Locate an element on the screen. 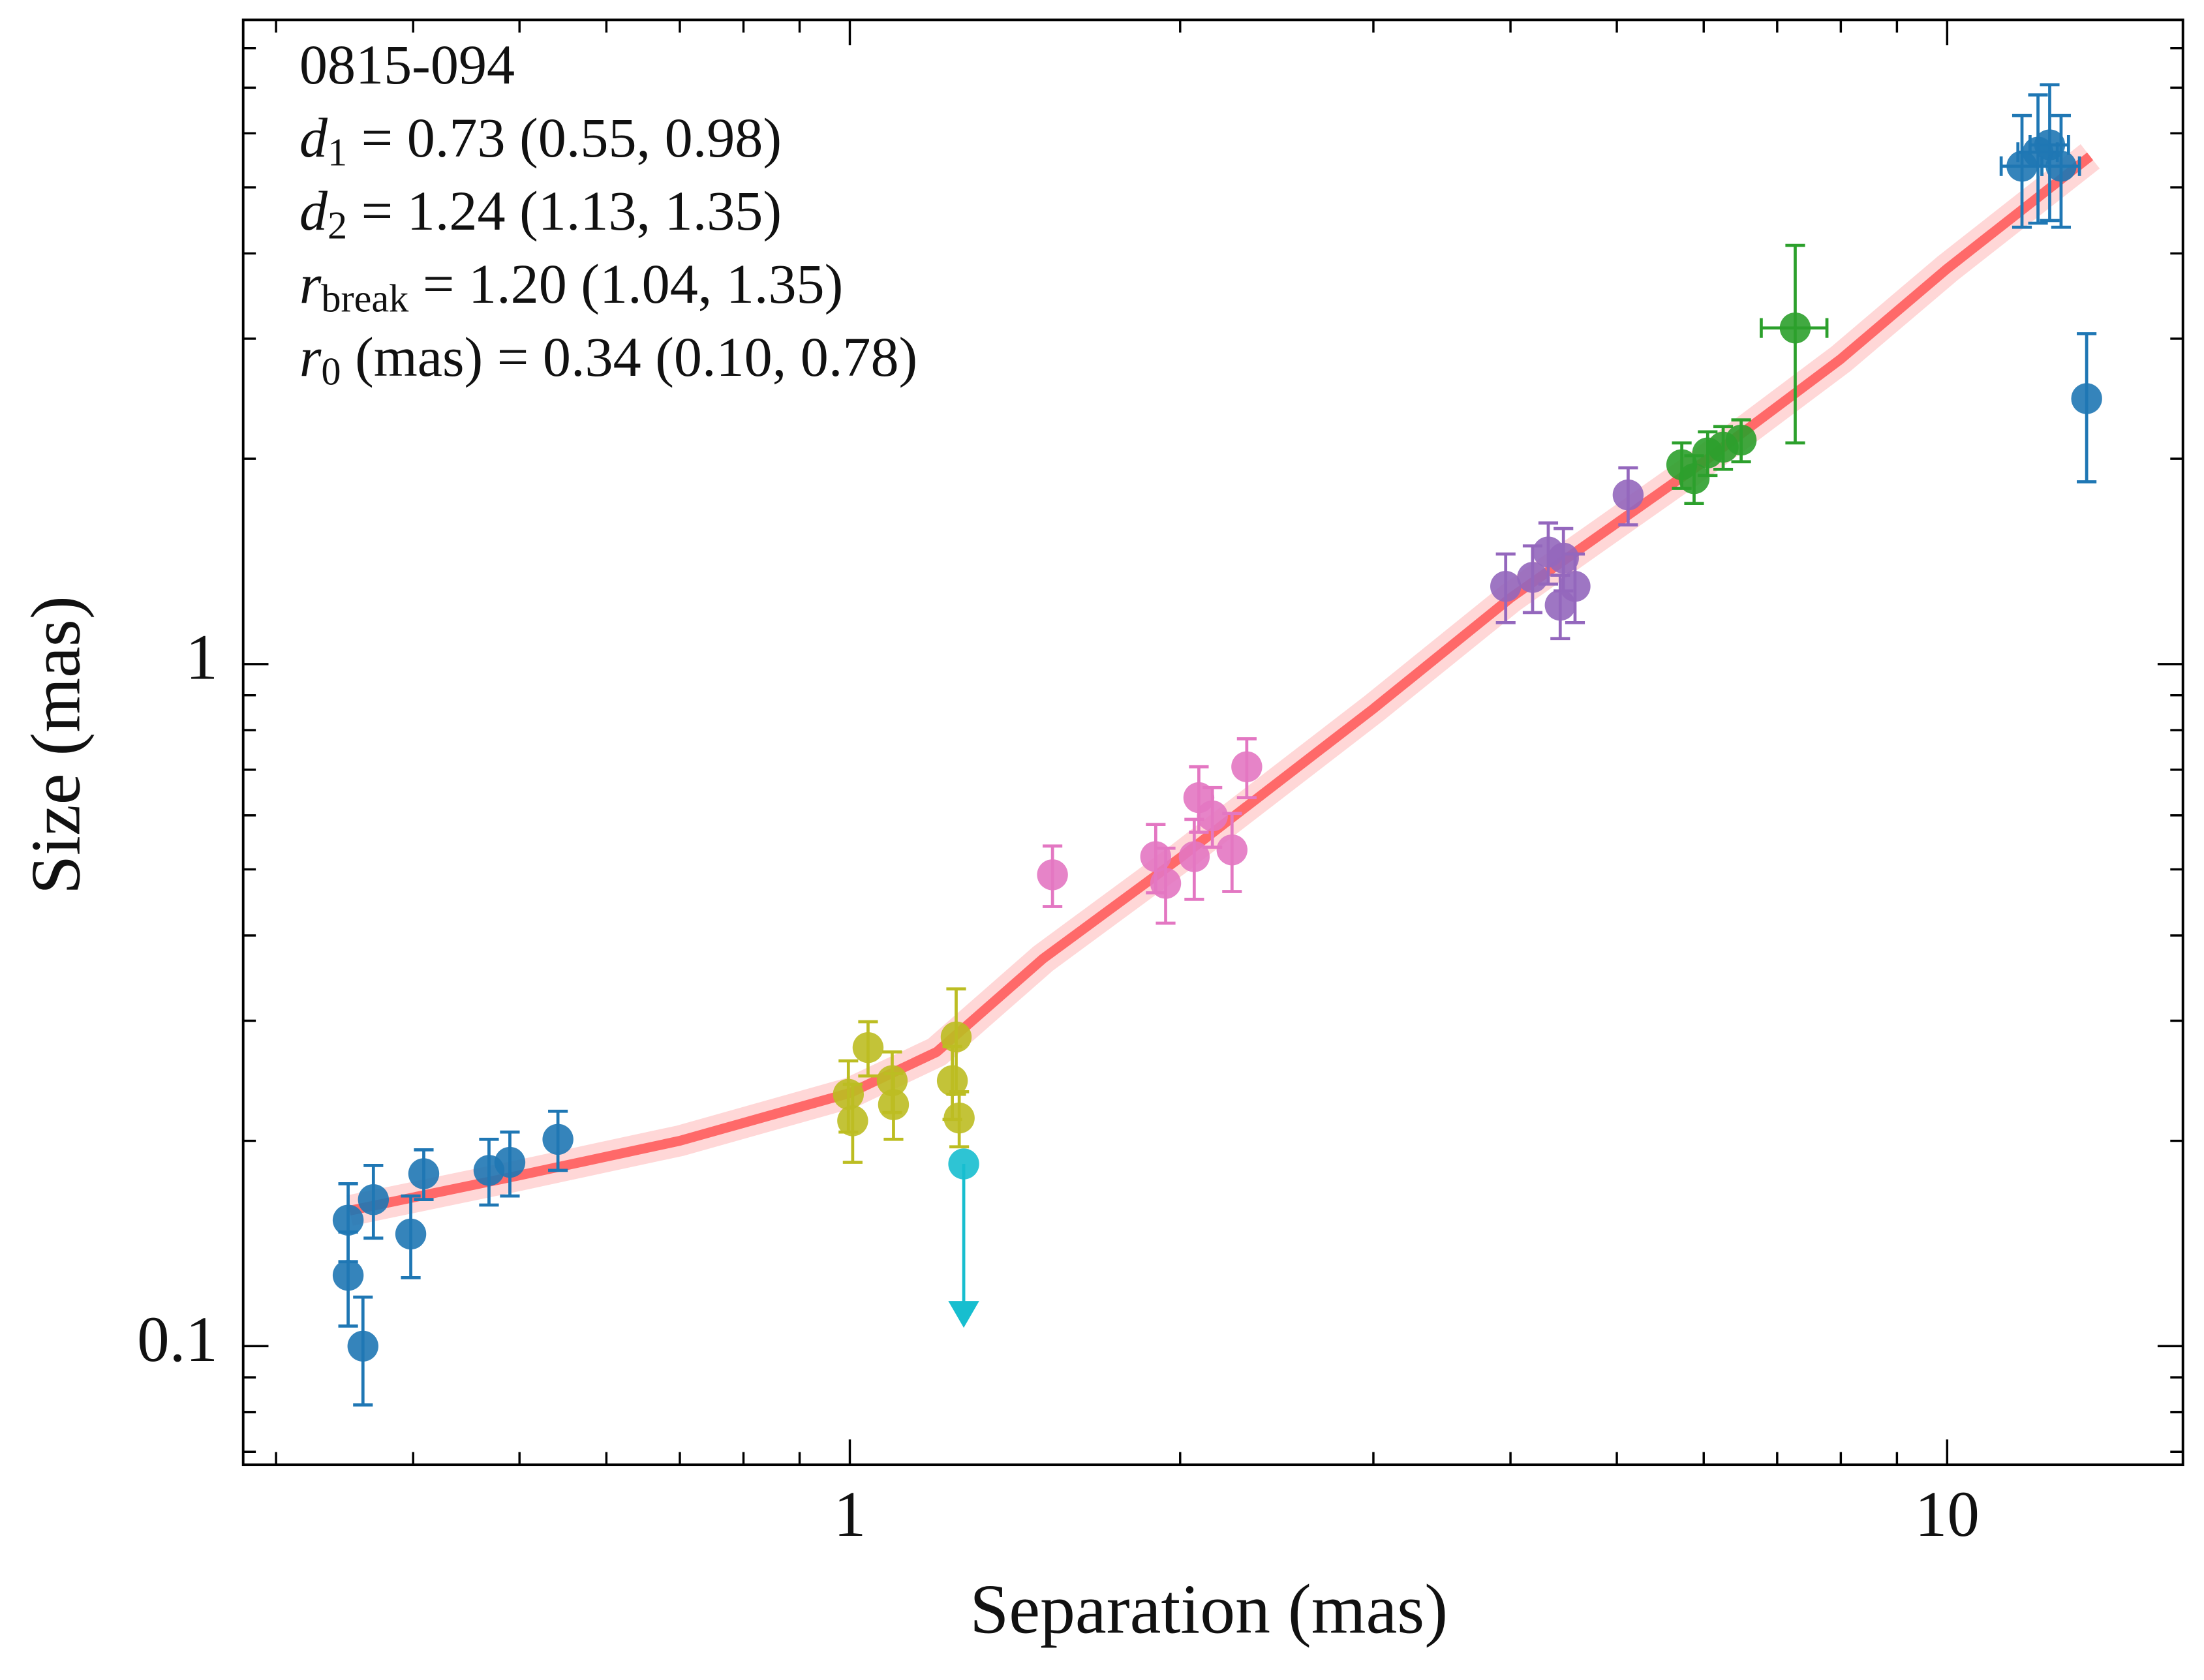  x-tick-label: 10 is located at coordinates (1947, 1515).